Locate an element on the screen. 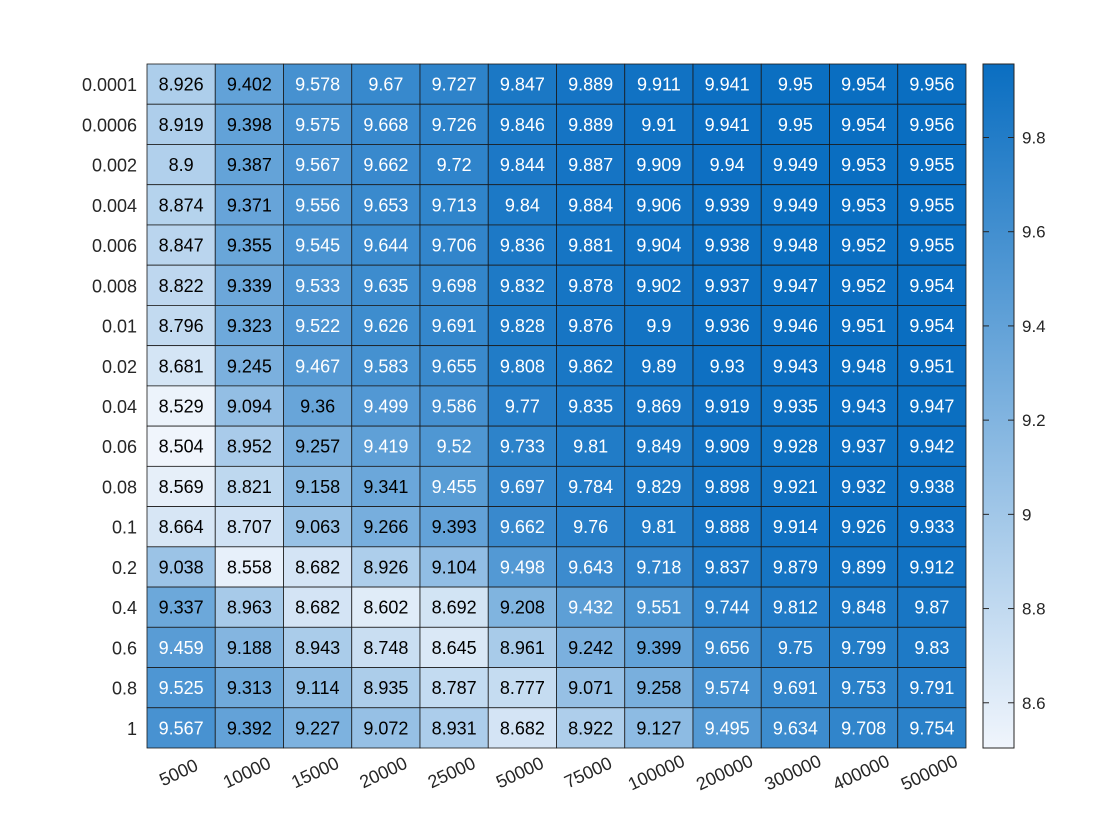 The width and height of the screenshot is (1120, 840). cell-value-label: 9.881 is located at coordinates (590, 246).